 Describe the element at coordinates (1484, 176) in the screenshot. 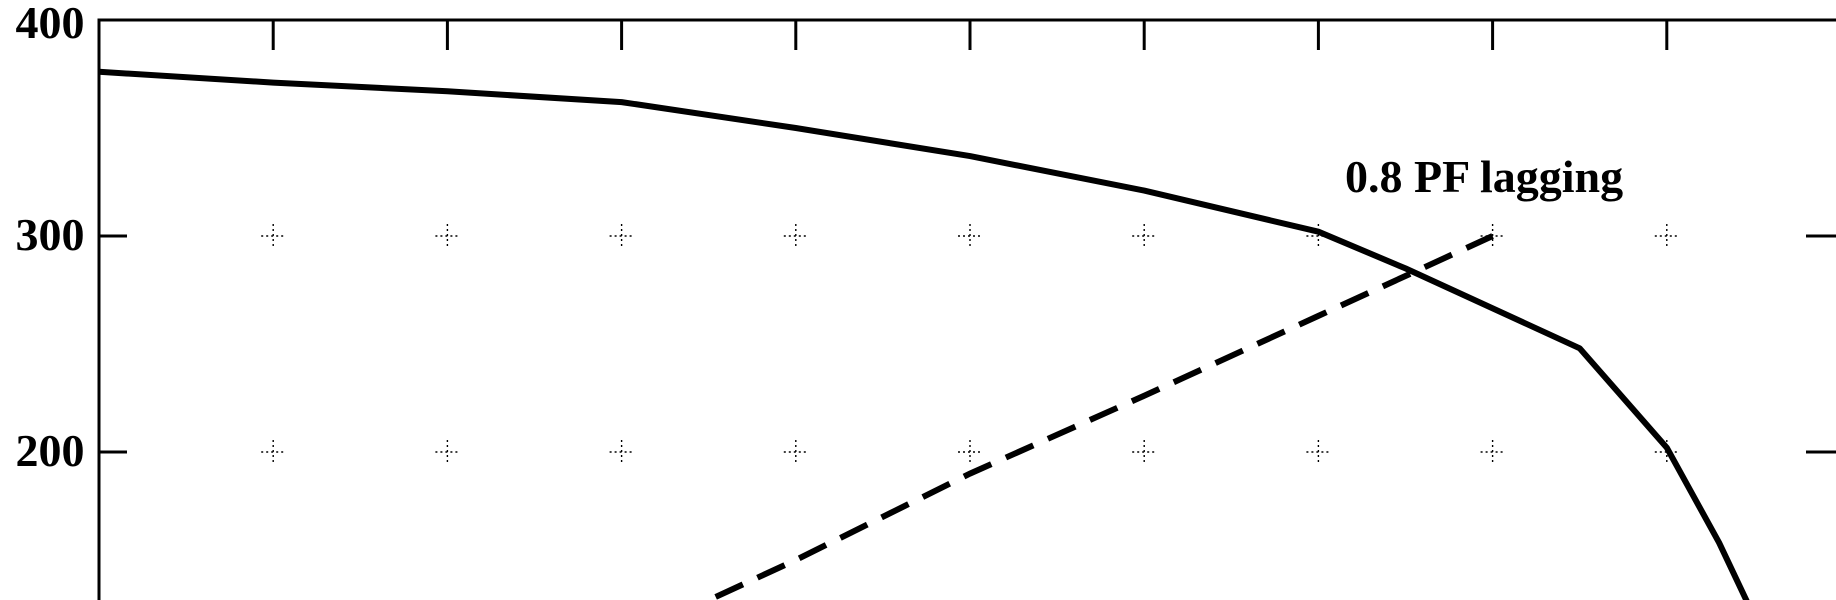

I see `annotation-pf-lagging: 0.8 PF lagging` at that location.